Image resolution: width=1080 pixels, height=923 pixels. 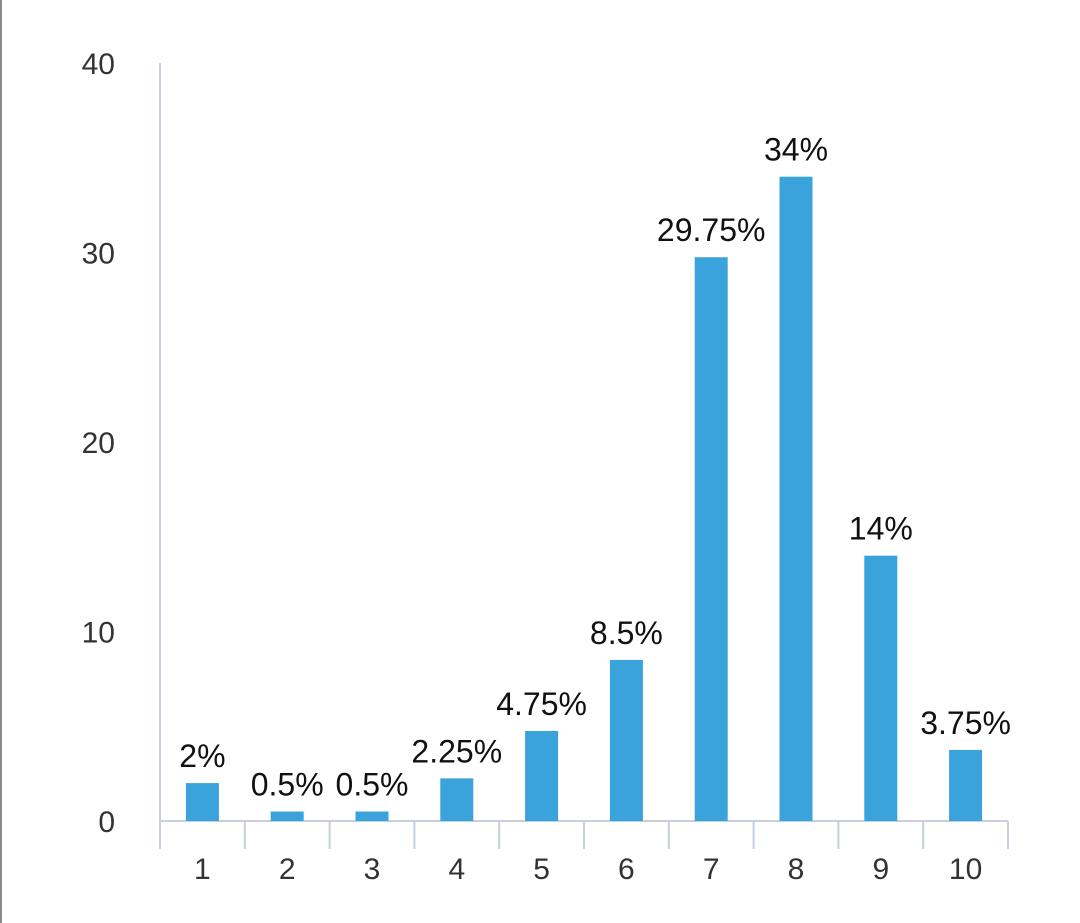 I want to click on x-tick-label: 4, so click(x=456, y=869).